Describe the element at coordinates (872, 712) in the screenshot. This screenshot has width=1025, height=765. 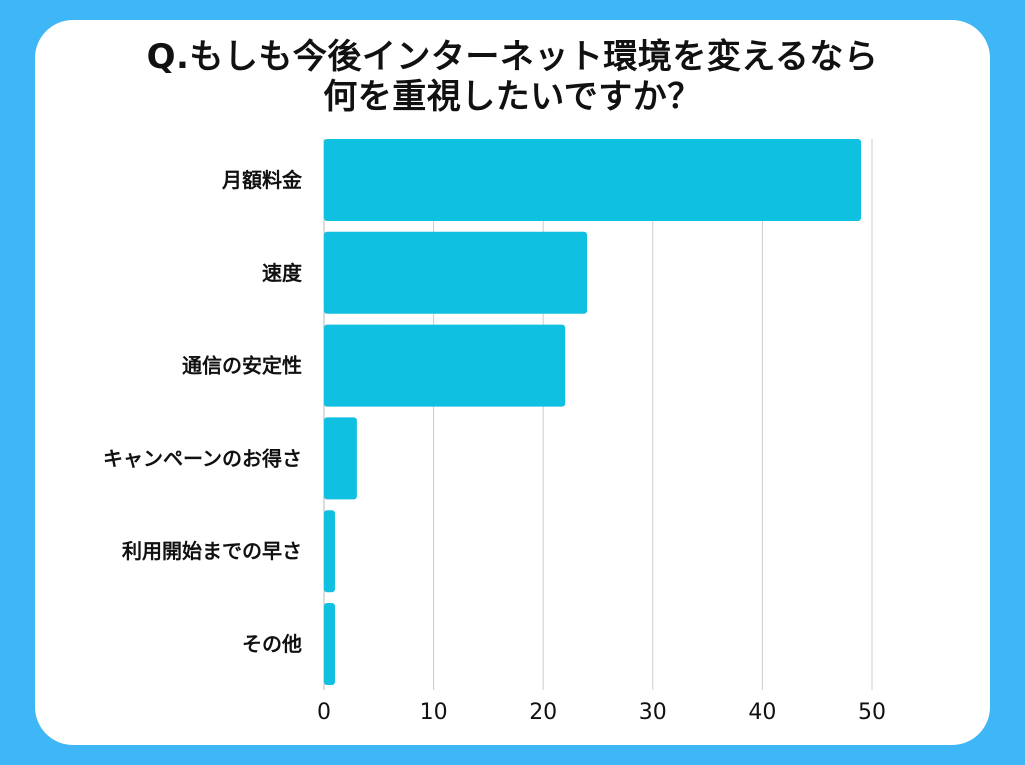
I see `x-tick-label: 50` at that location.